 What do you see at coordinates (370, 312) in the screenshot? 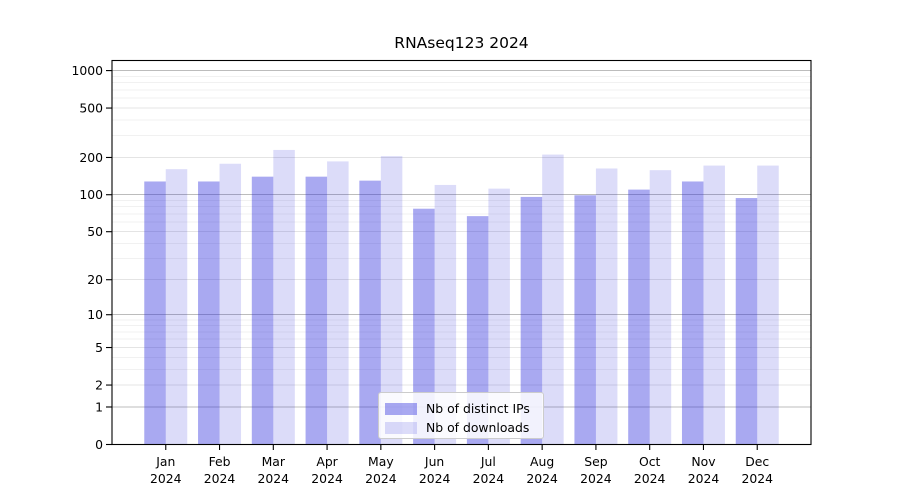
I see `bar-distinct-ips-may` at bounding box center [370, 312].